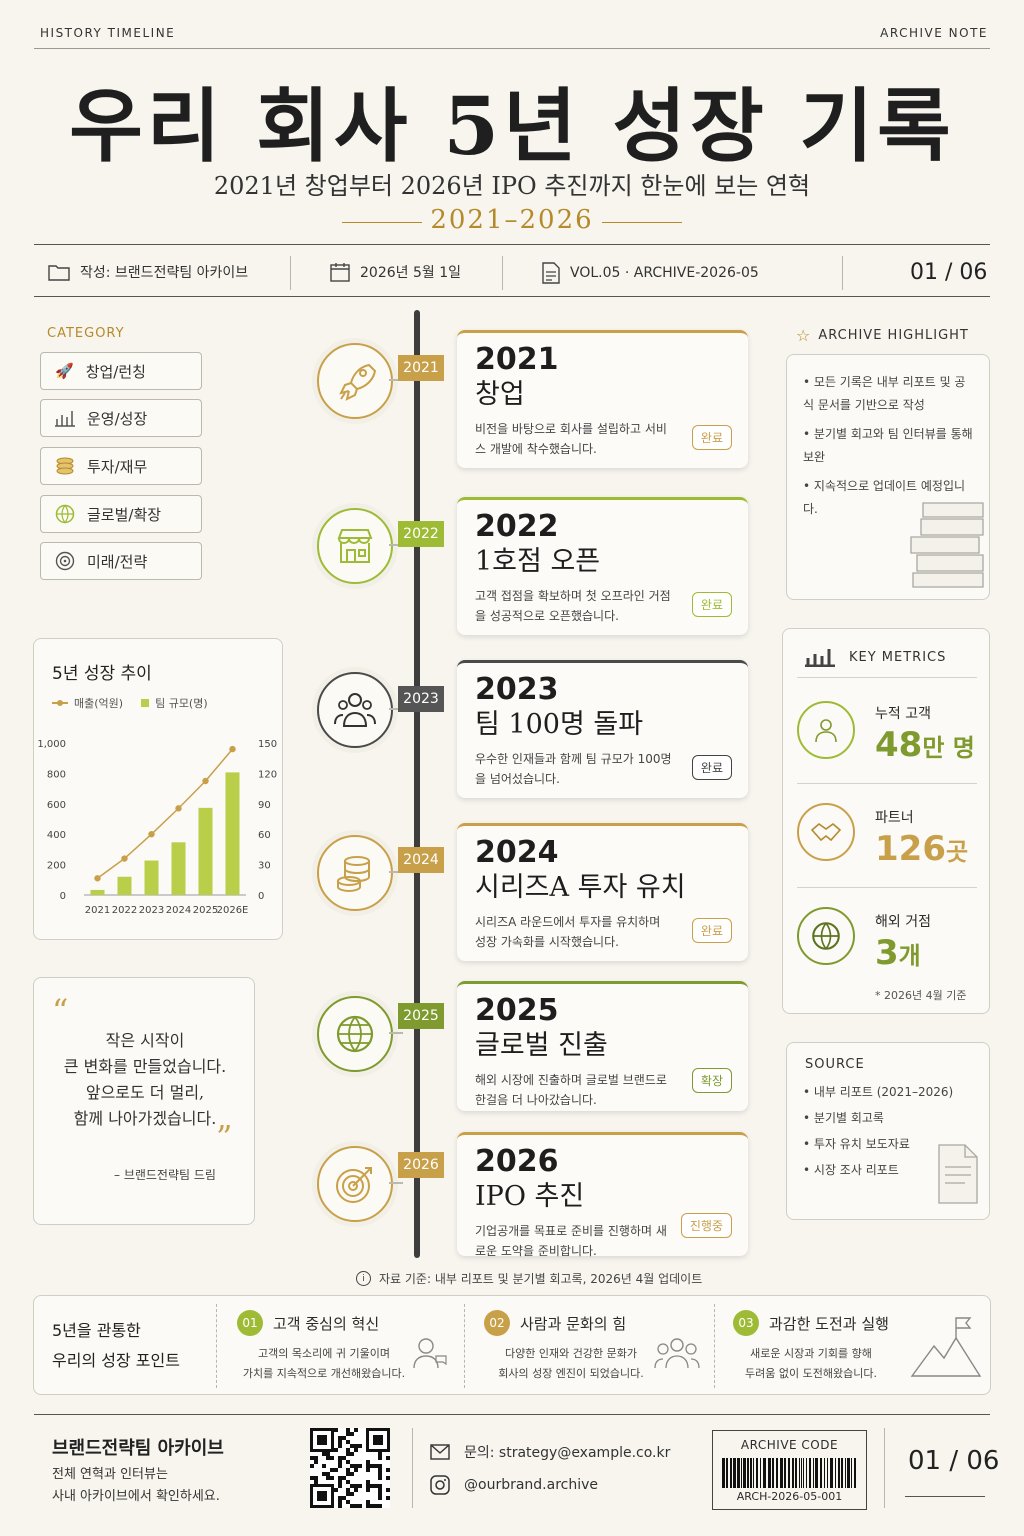 This screenshot has height=1536, width=1024. Describe the element at coordinates (117, 418) in the screenshot. I see `category-item-label: 운영/성장` at that location.